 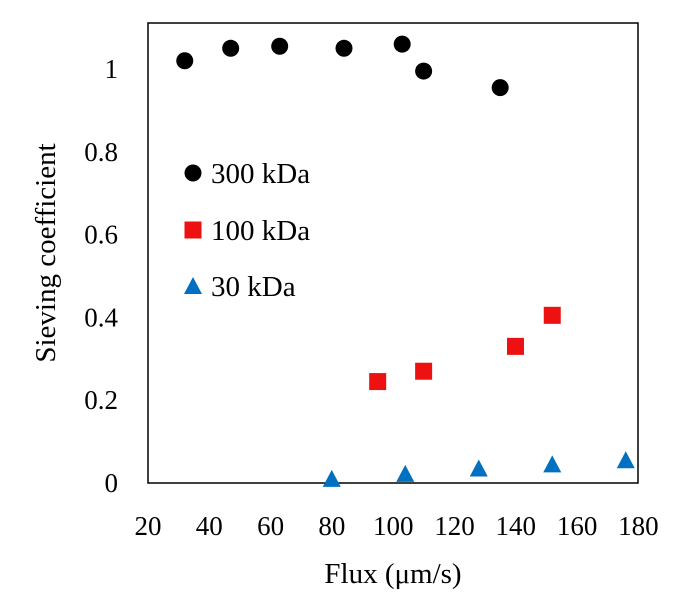 I want to click on x-tick-label: 160, so click(x=577, y=526).